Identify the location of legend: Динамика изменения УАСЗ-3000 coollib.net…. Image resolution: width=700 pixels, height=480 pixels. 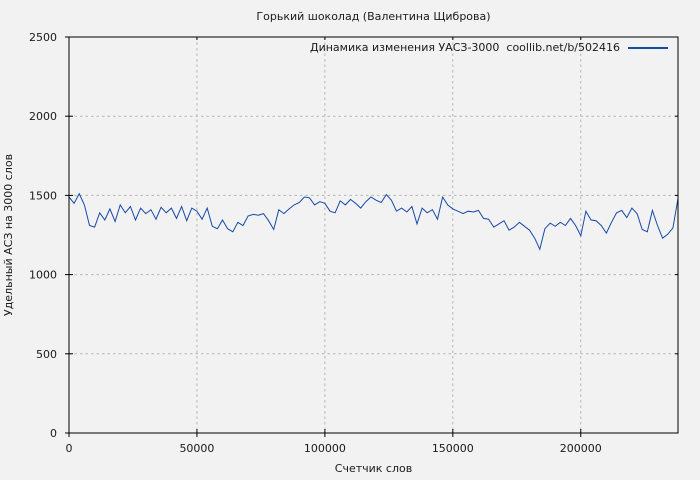
(489, 47).